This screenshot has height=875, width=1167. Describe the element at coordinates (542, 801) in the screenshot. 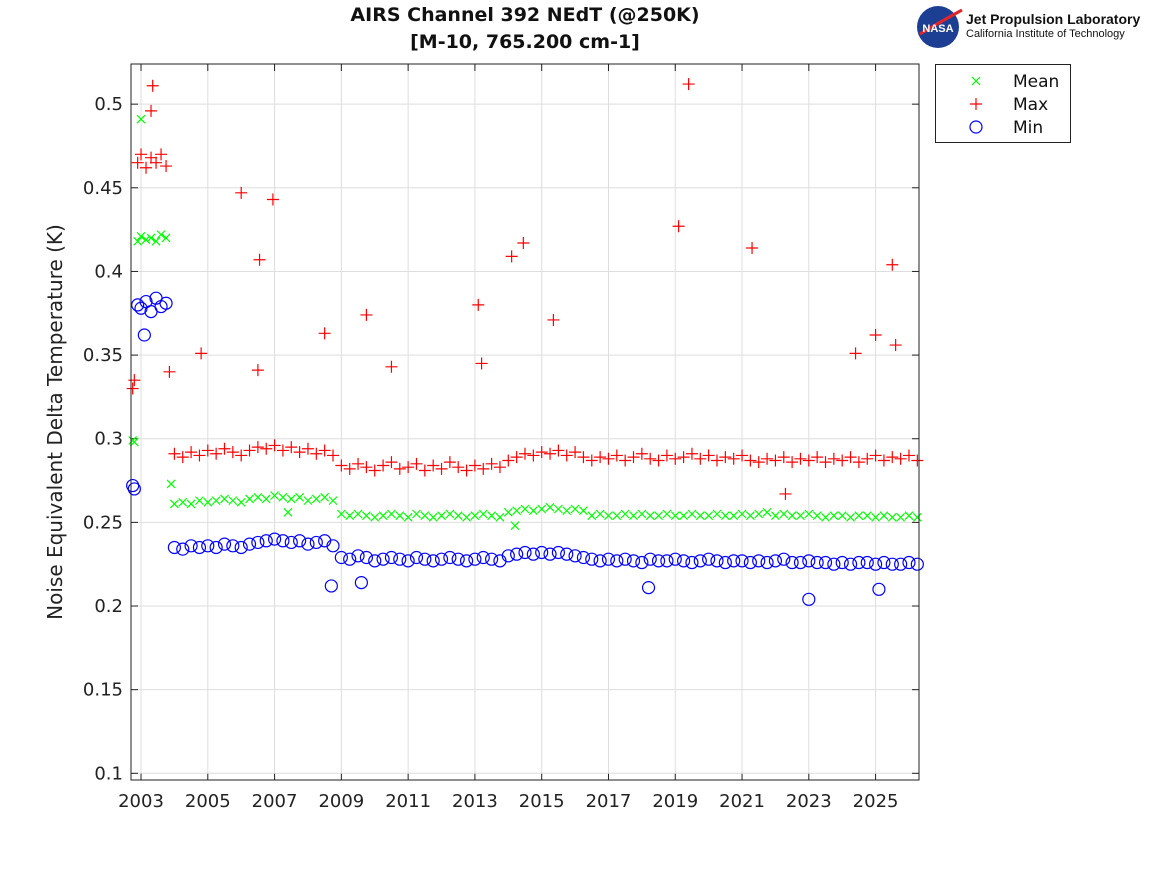

I see `x-tick-label: 2015` at that location.